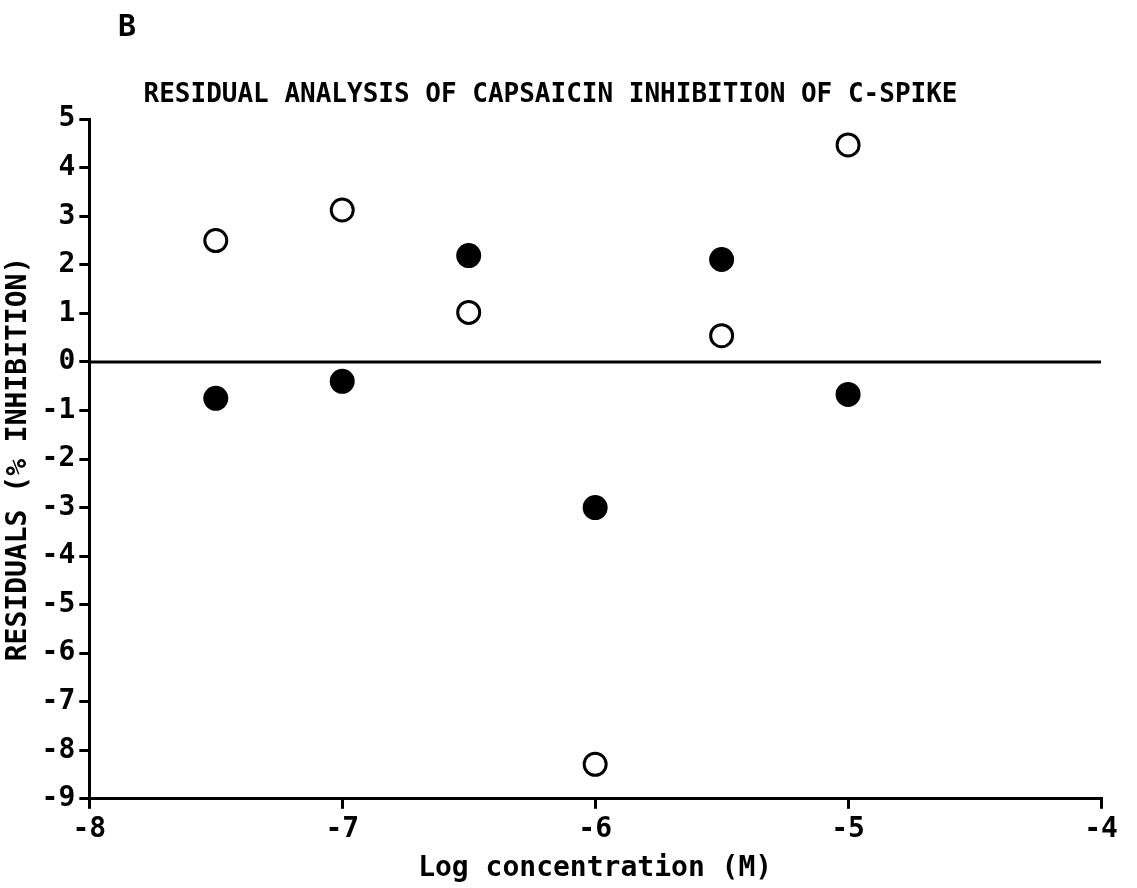 This screenshot has width=1137, height=888. What do you see at coordinates (58, 797) in the screenshot?
I see `y-tick-label: -9` at bounding box center [58, 797].